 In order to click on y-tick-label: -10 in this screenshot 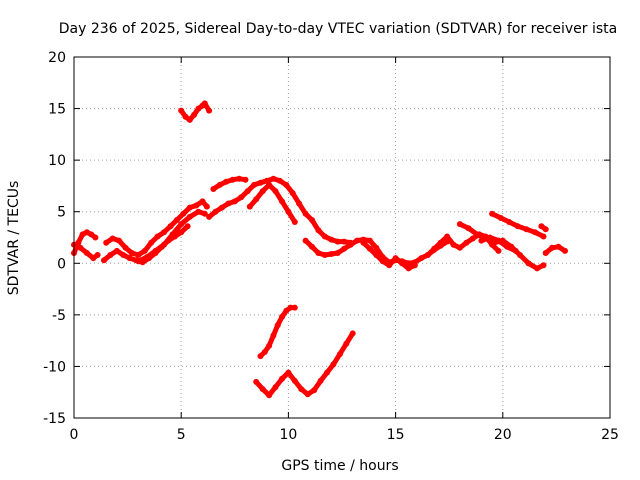, I will do `click(54, 367)`.